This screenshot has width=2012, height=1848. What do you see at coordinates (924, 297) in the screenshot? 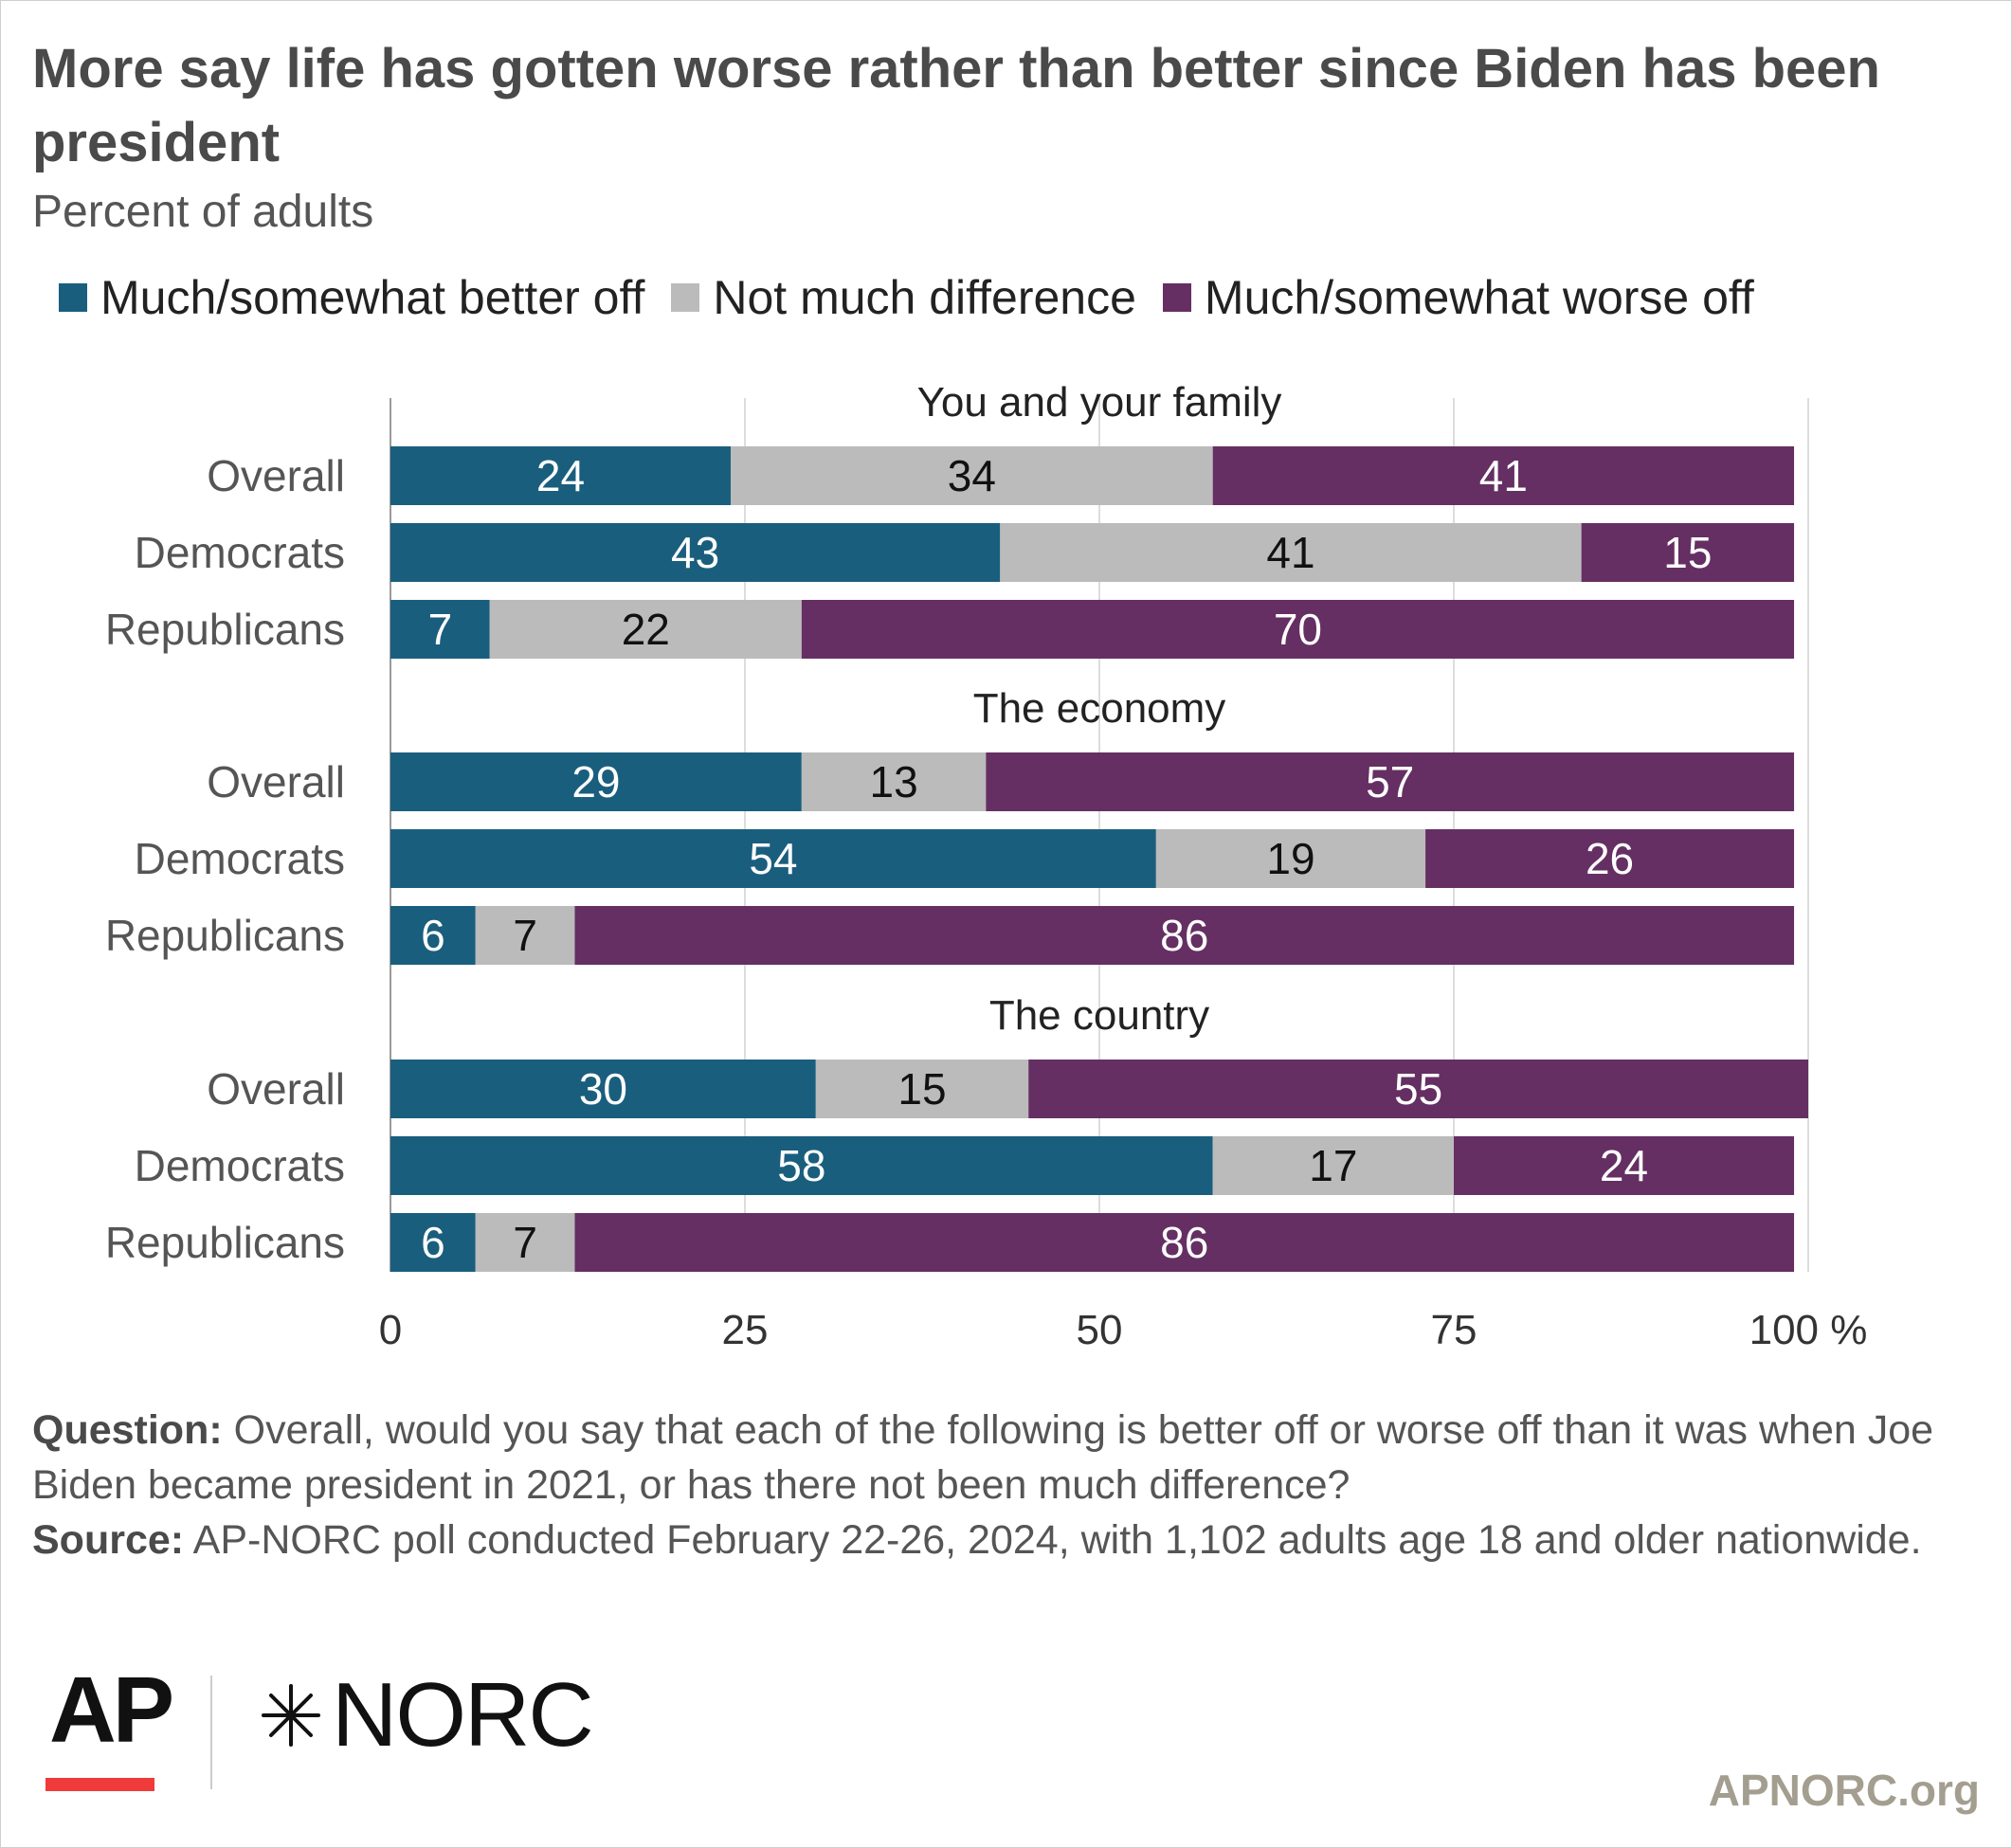
I see `legend-label-no-difference: Not much difference` at bounding box center [924, 297].